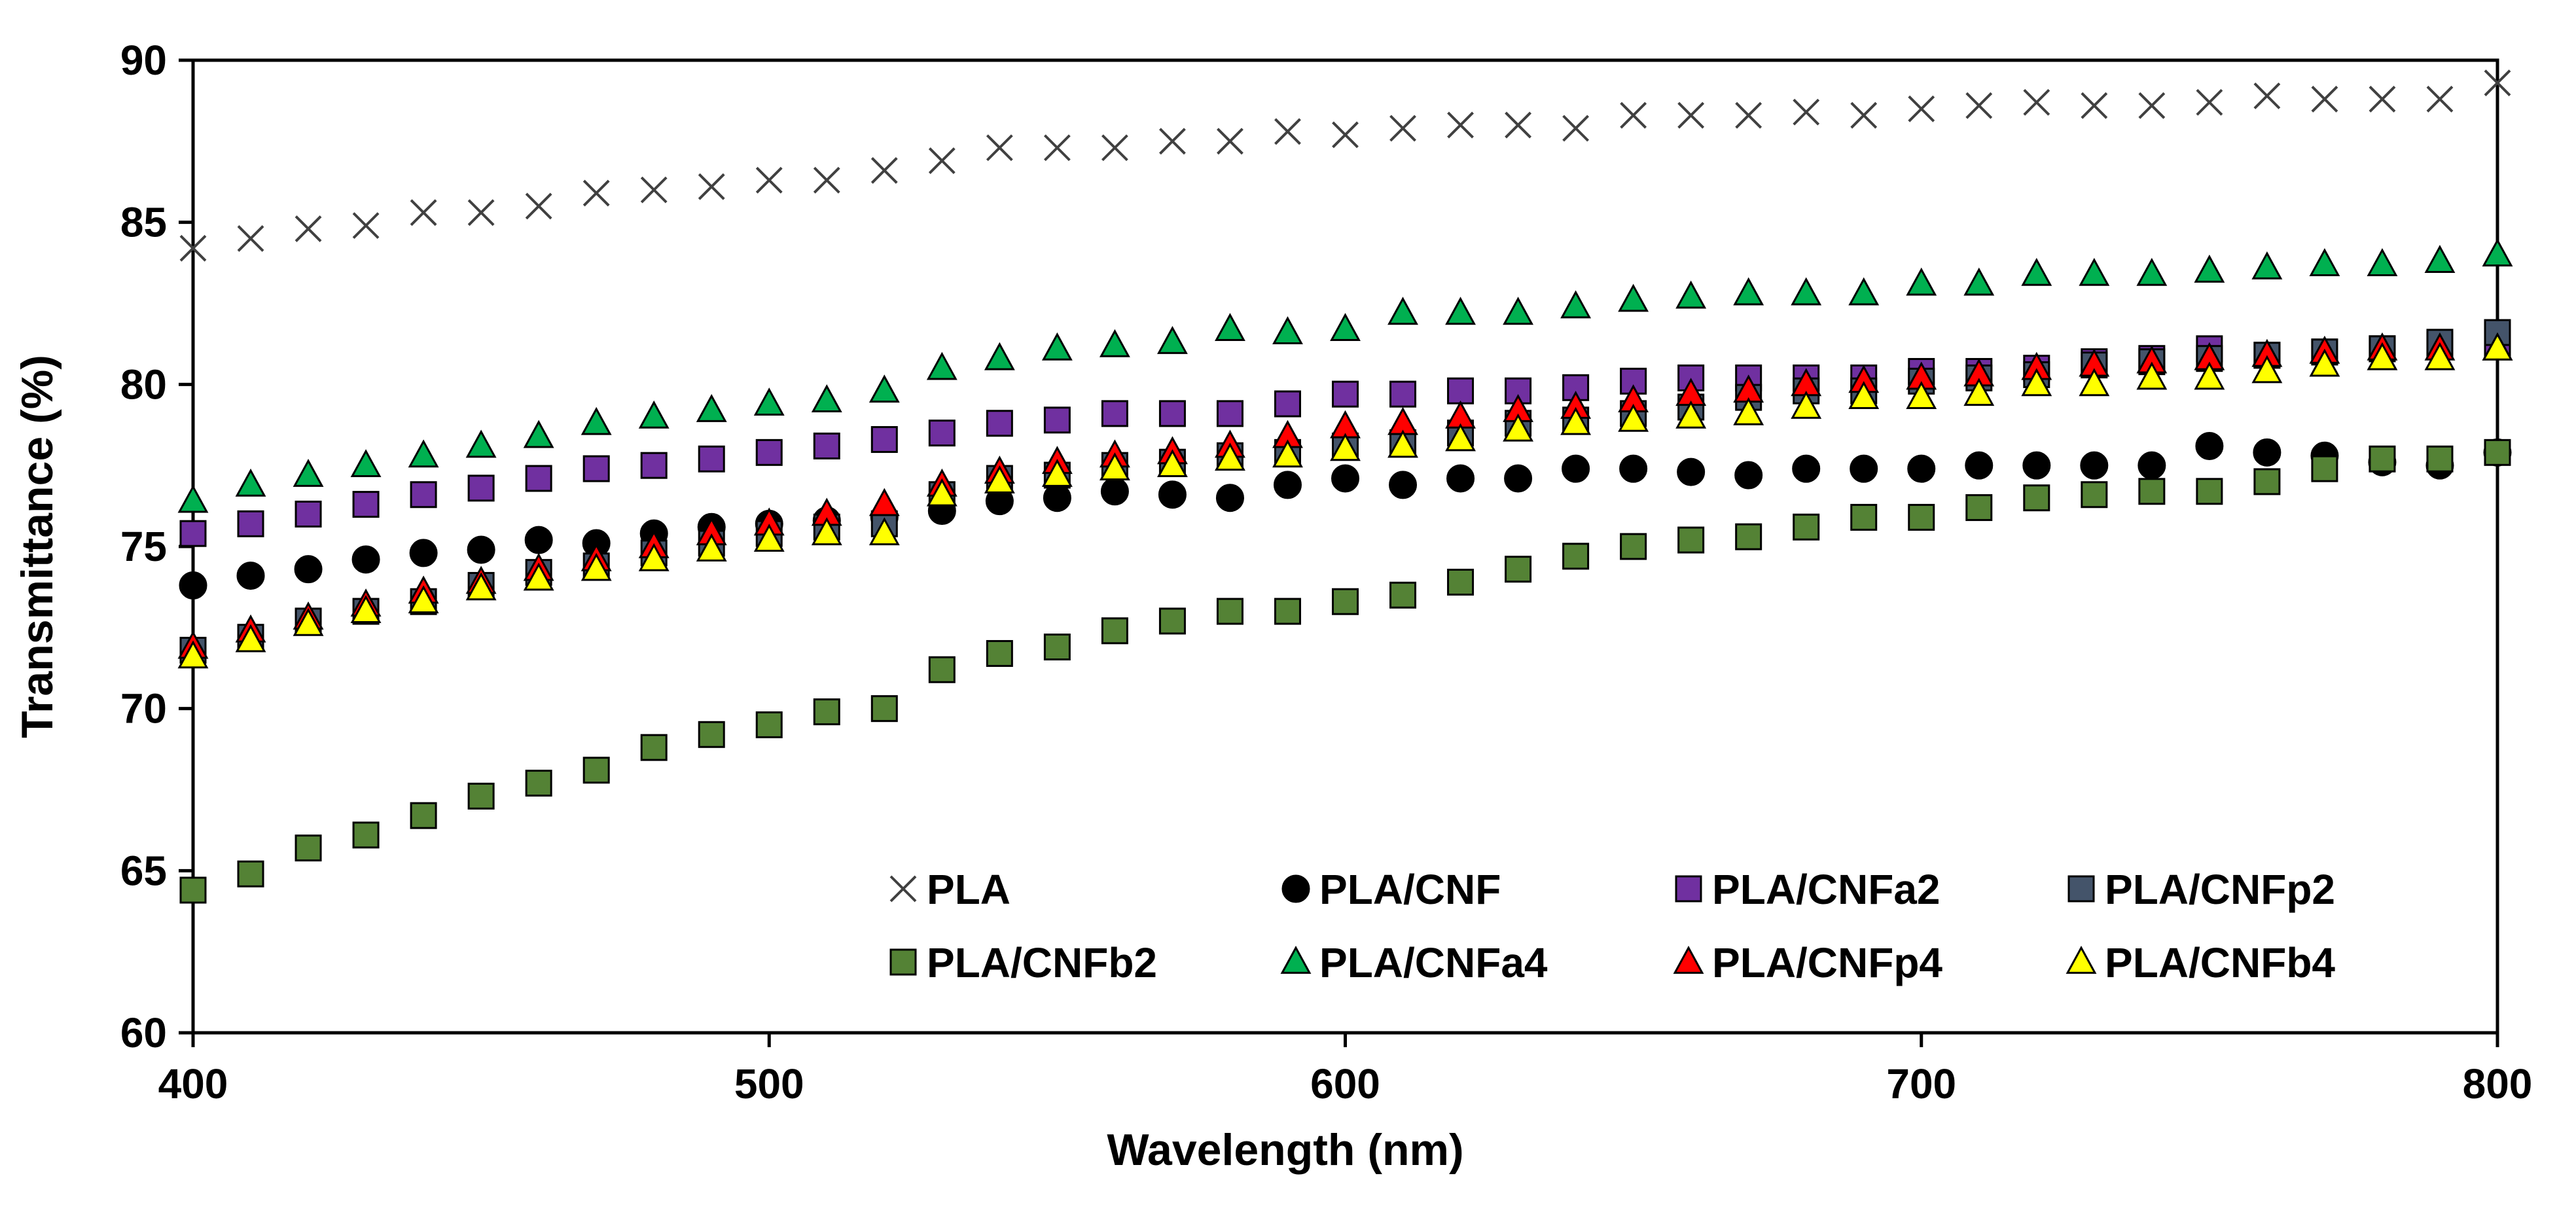 The image size is (2576, 1218). Describe the element at coordinates (950, 889) in the screenshot. I see `legend-entry-pla: PLA` at that location.